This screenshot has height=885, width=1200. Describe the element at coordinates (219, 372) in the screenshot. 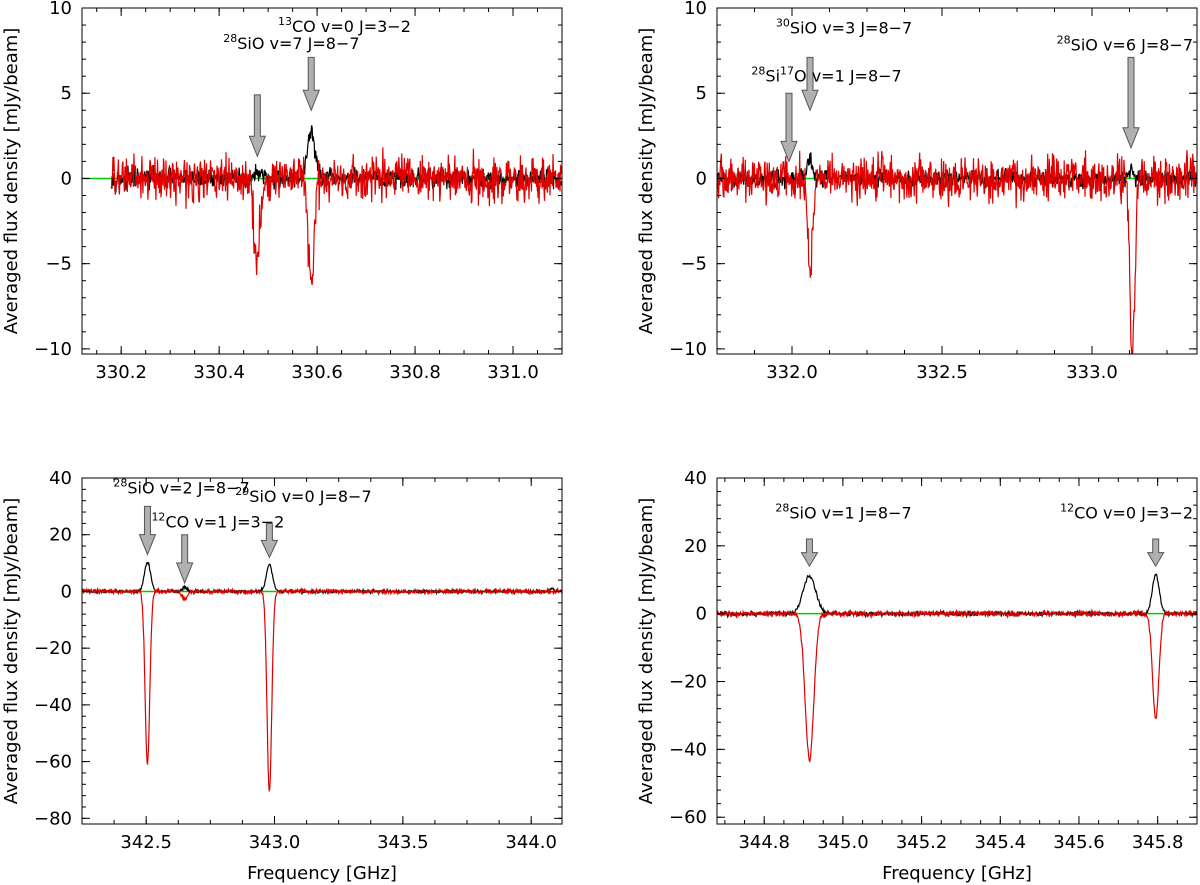

I see `x-tick-label: 330.4` at that location.